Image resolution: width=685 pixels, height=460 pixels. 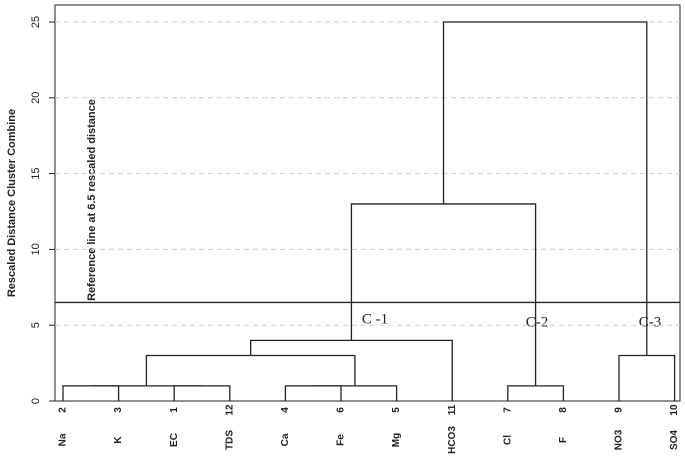 I want to click on leaf-number: 7, so click(x=507, y=410).